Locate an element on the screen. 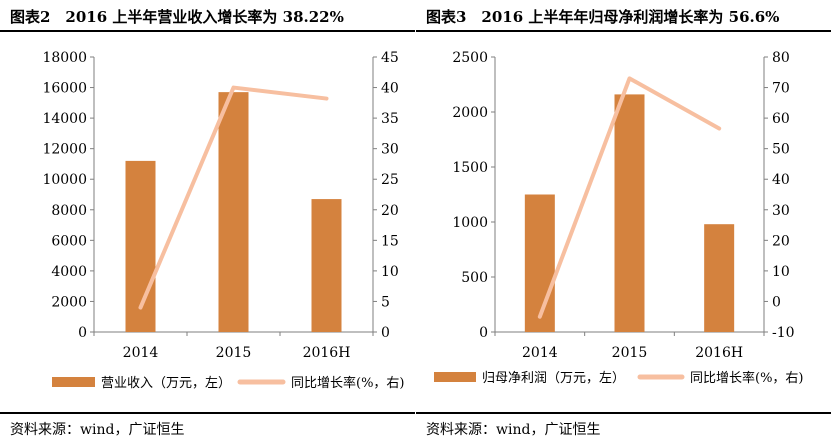 This screenshot has width=831, height=445. chart-title: 图表3 2016 上半年年归母净利润增长率为 56.6% is located at coordinates (603, 17).